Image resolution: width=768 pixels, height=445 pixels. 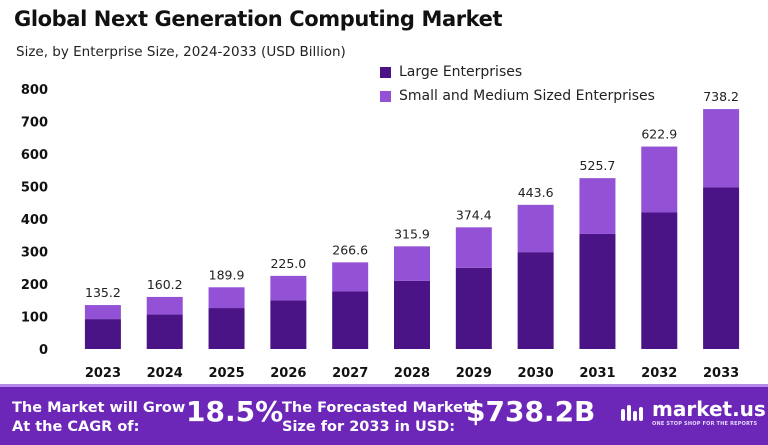 What do you see at coordinates (659, 134) in the screenshot?
I see `bar-total-label: 622.9` at bounding box center [659, 134].